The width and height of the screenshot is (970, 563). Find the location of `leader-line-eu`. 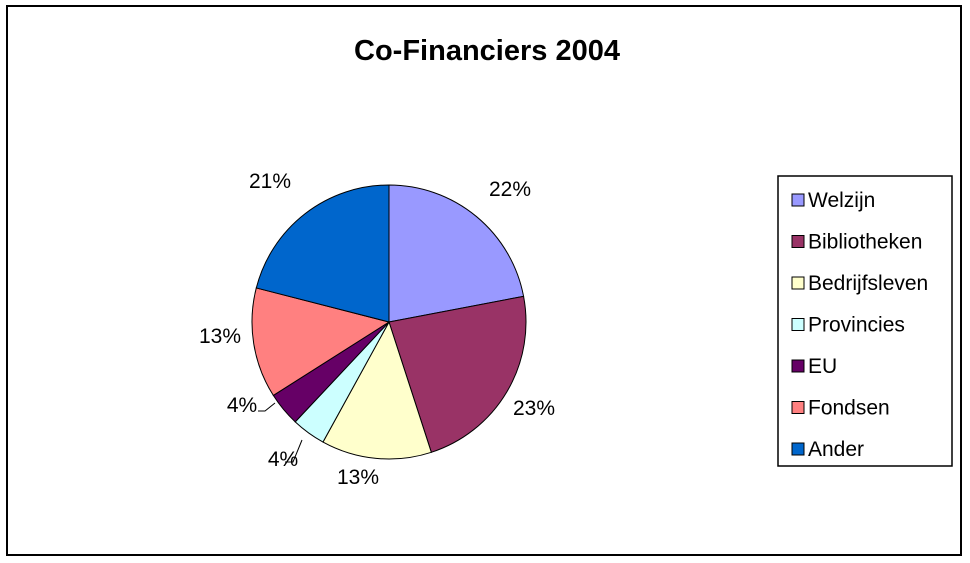

leader-line-eu is located at coordinates (267, 407).